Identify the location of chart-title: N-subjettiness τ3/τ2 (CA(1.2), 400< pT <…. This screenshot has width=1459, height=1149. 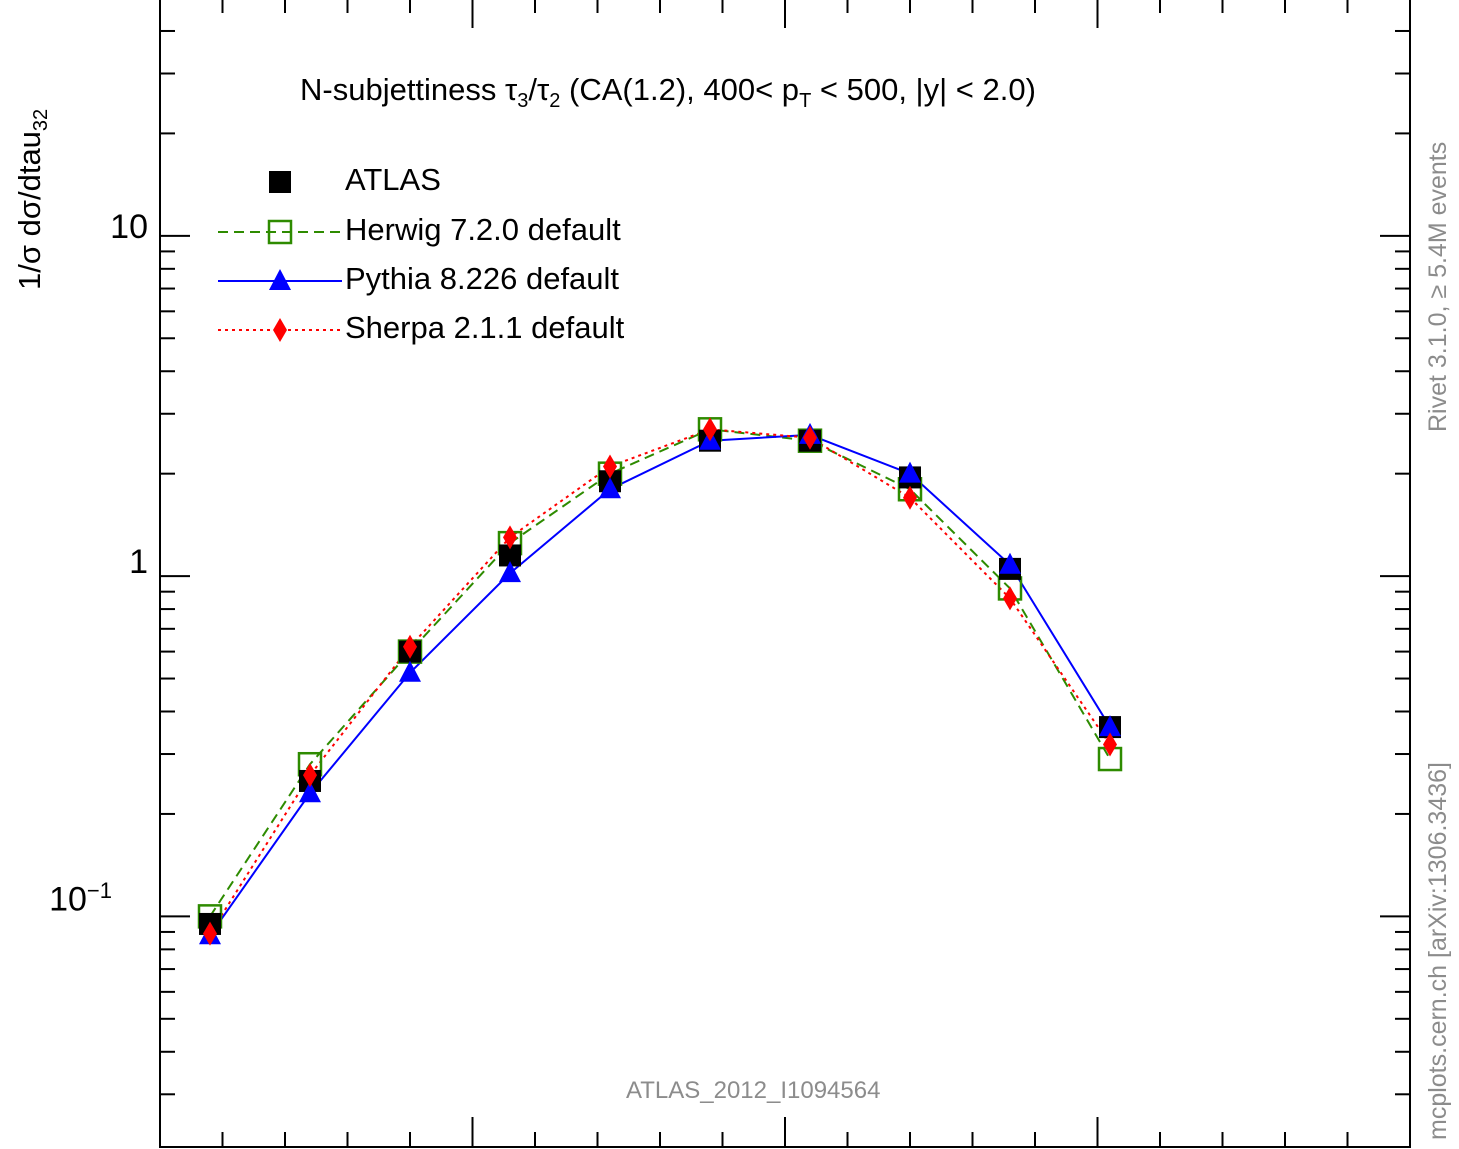
(668, 92).